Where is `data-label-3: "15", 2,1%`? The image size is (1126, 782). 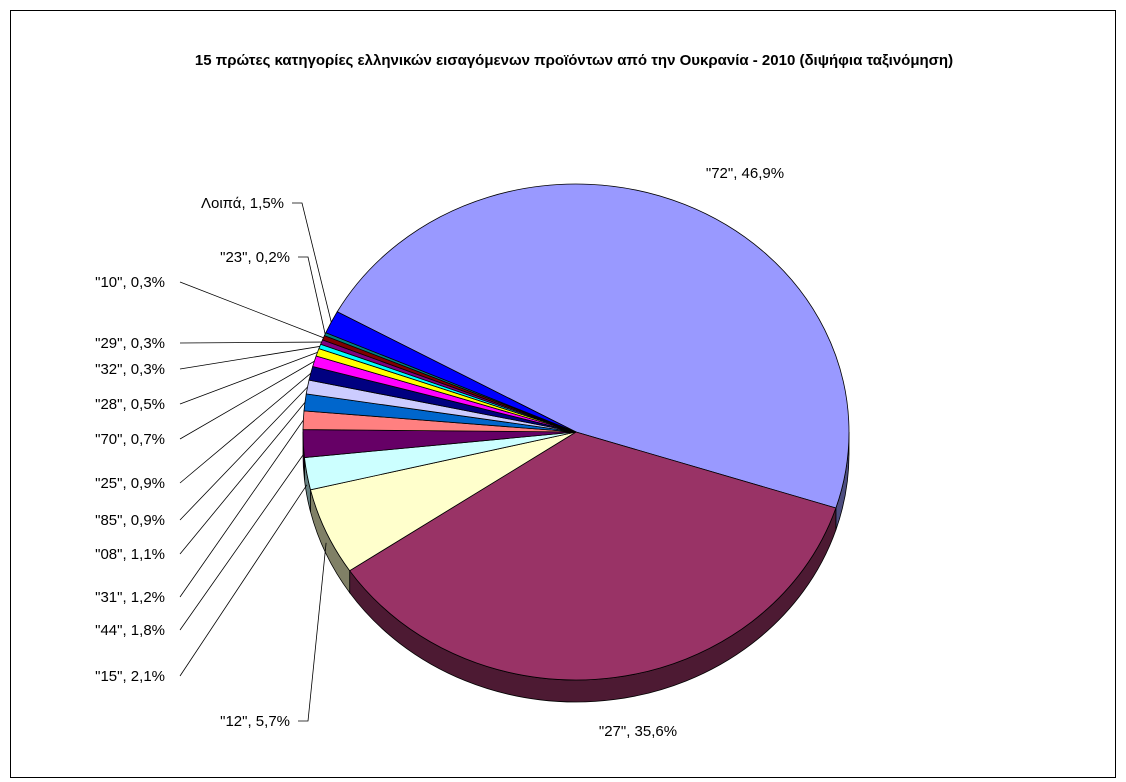 data-label-3: "15", 2,1% is located at coordinates (130, 676).